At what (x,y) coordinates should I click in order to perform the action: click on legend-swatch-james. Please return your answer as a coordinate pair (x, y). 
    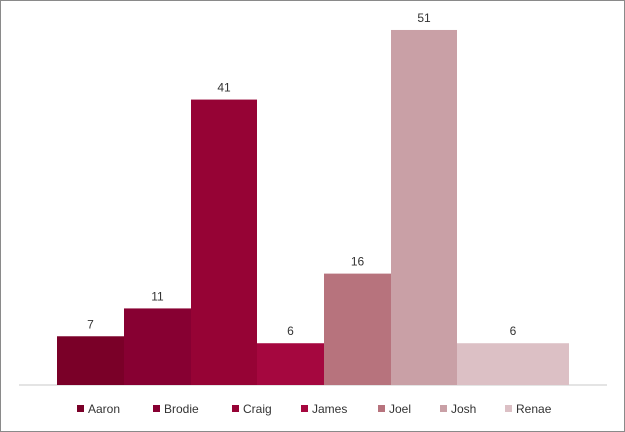
    Looking at the image, I should click on (304, 408).